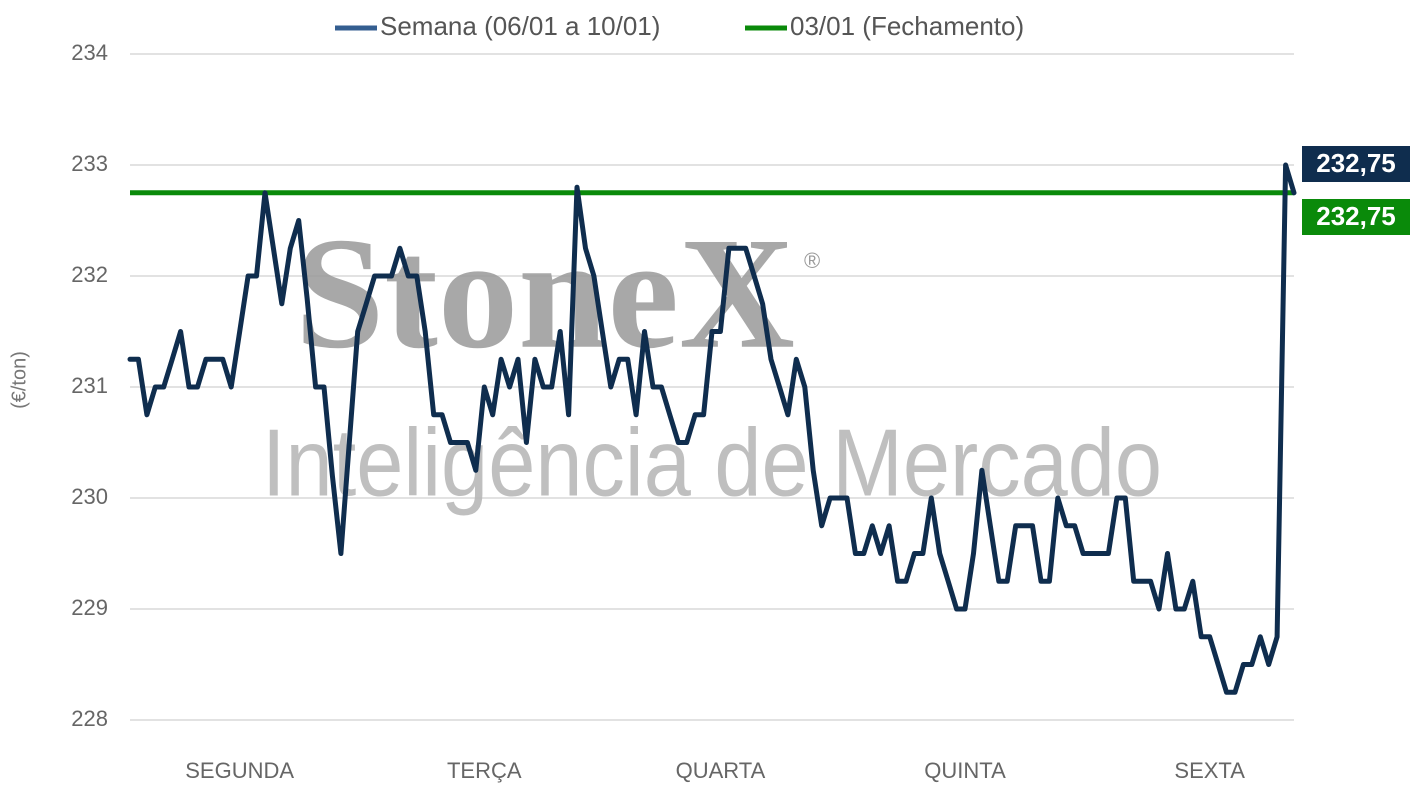  What do you see at coordinates (907, 26) in the screenshot?
I see `legend-label: 03/01 (Fechamento)` at bounding box center [907, 26].